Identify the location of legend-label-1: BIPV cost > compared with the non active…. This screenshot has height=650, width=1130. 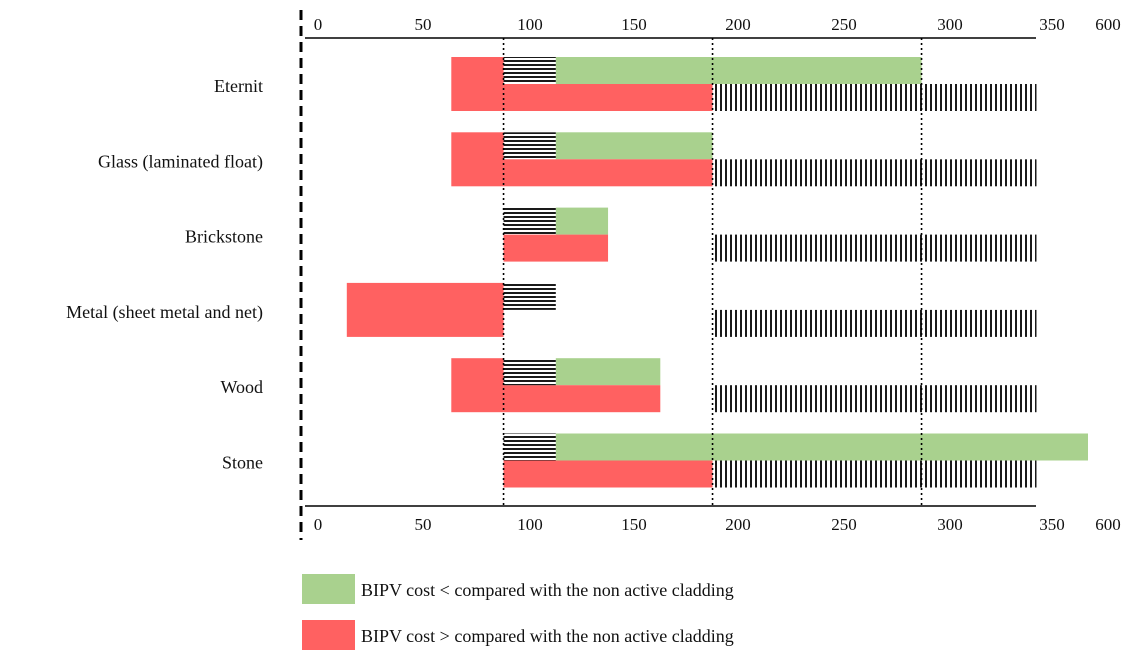
(547, 636).